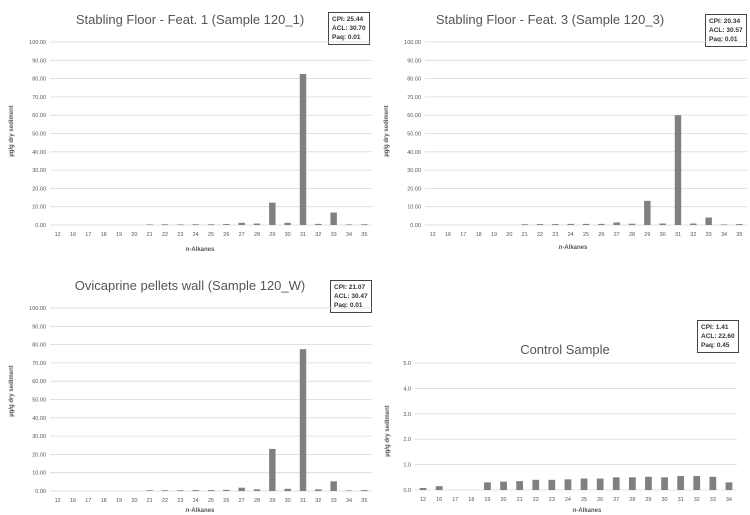  I want to click on y-tick-label: 60.00, so click(414, 116).